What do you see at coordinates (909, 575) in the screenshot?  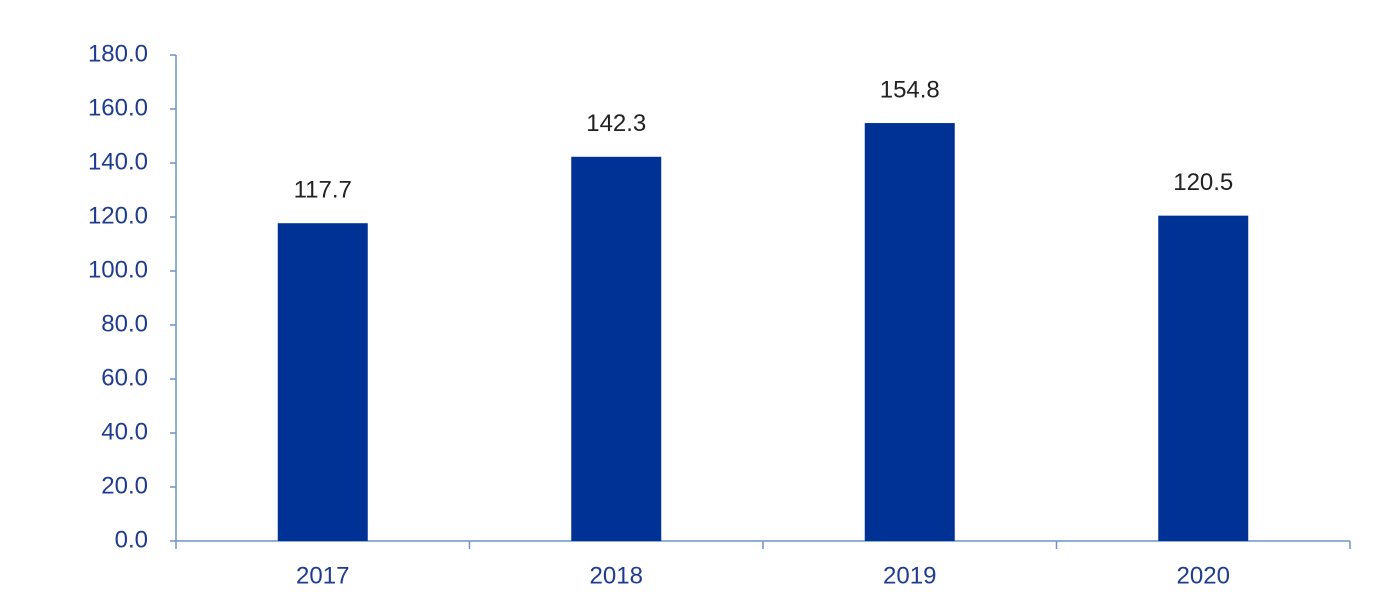 I see `x-tick-label: 2019` at bounding box center [909, 575].